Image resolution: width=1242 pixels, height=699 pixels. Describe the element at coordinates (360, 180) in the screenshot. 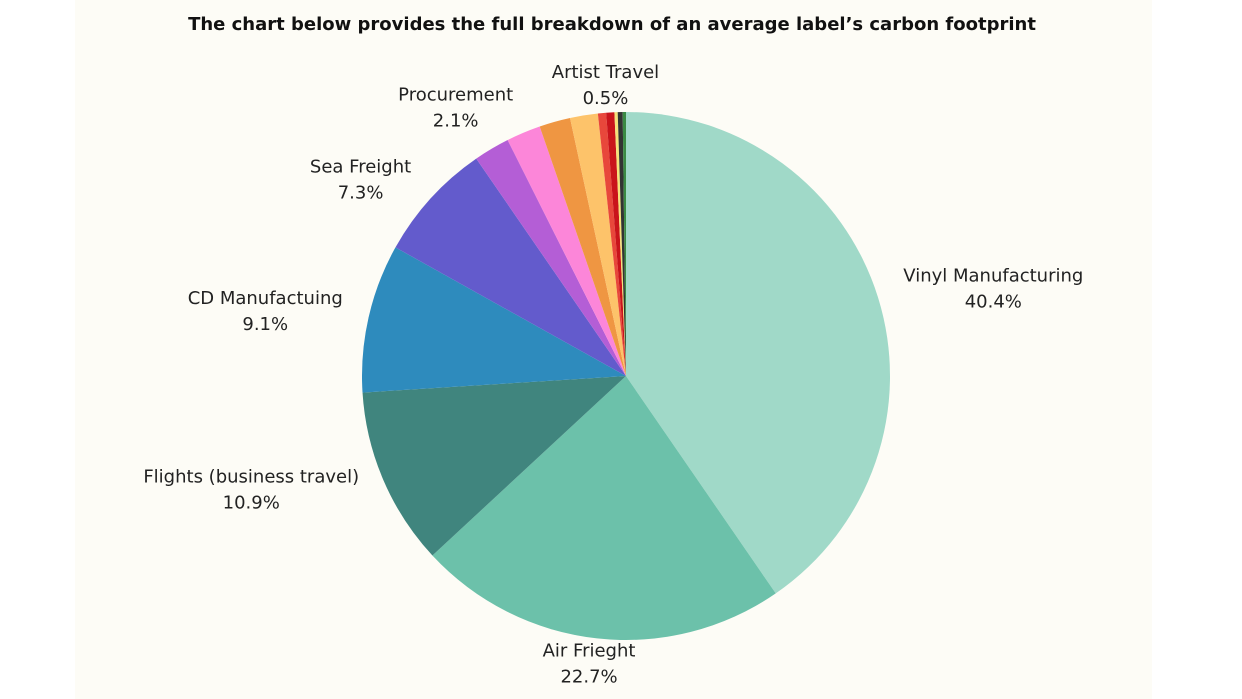

I see `slice-label: Sea Freight 7.3%` at that location.